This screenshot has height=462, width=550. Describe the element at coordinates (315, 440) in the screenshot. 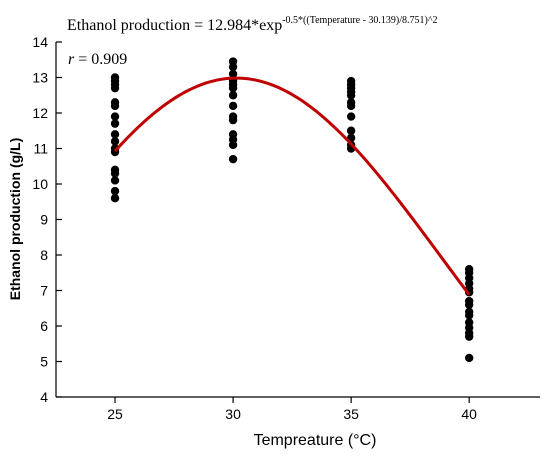

I see `x-axis-label: Tempreature (°C)` at that location.